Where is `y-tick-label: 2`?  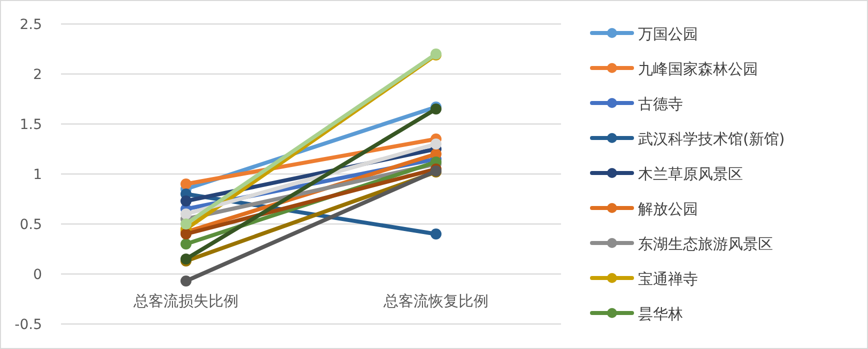
y-tick-label: 2 is located at coordinates (37, 75).